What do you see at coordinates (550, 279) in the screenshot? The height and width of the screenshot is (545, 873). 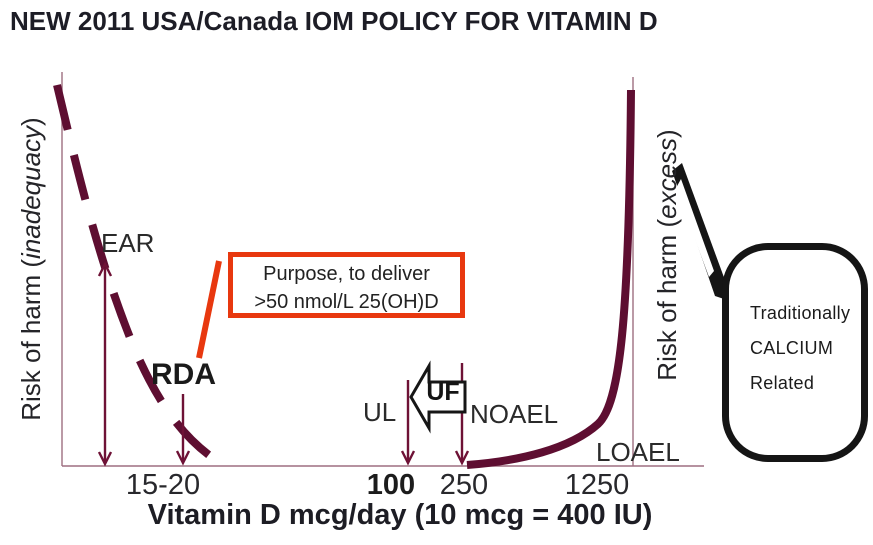 I see `excess-curve` at bounding box center [550, 279].